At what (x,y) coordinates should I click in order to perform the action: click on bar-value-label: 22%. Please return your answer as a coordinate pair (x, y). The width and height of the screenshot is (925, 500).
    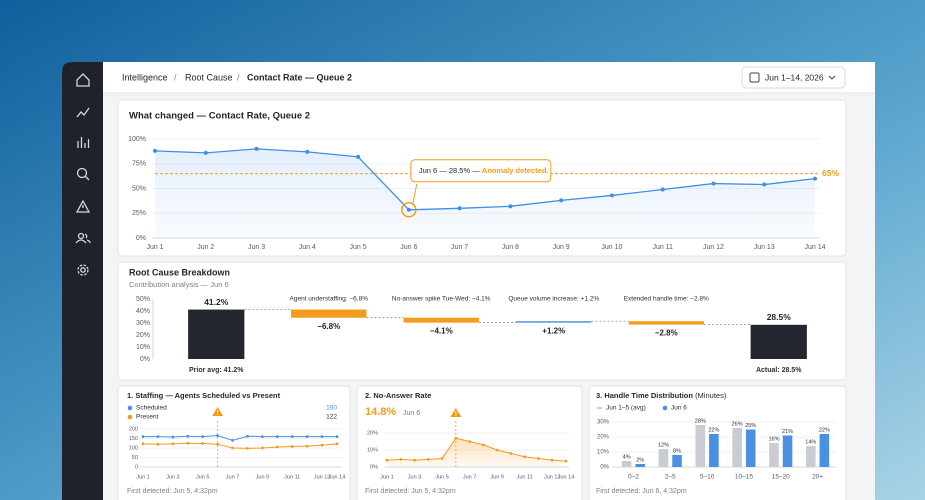
    Looking at the image, I should click on (713, 430).